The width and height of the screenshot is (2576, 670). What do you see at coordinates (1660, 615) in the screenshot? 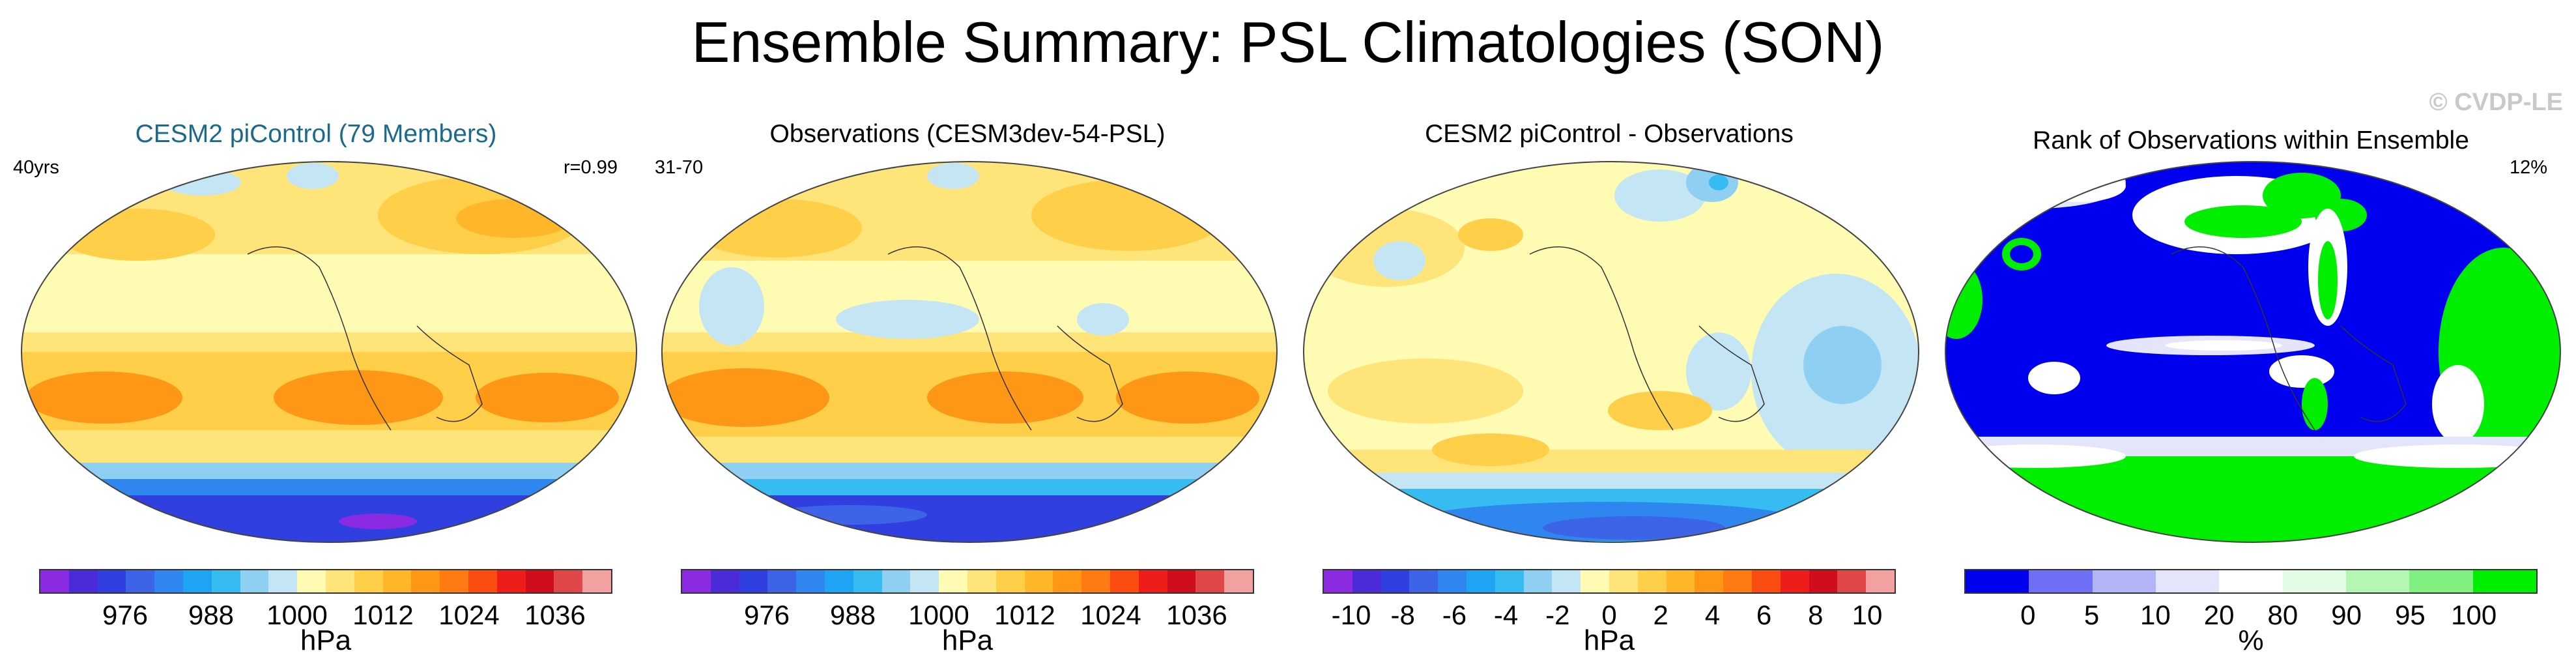
I see `colorbar-tick-label: 2` at bounding box center [1660, 615].